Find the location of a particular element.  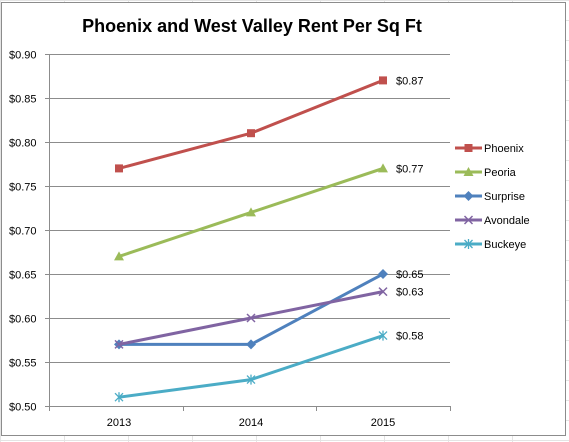

series-phoenix: $0.87 is located at coordinates (269, 124).